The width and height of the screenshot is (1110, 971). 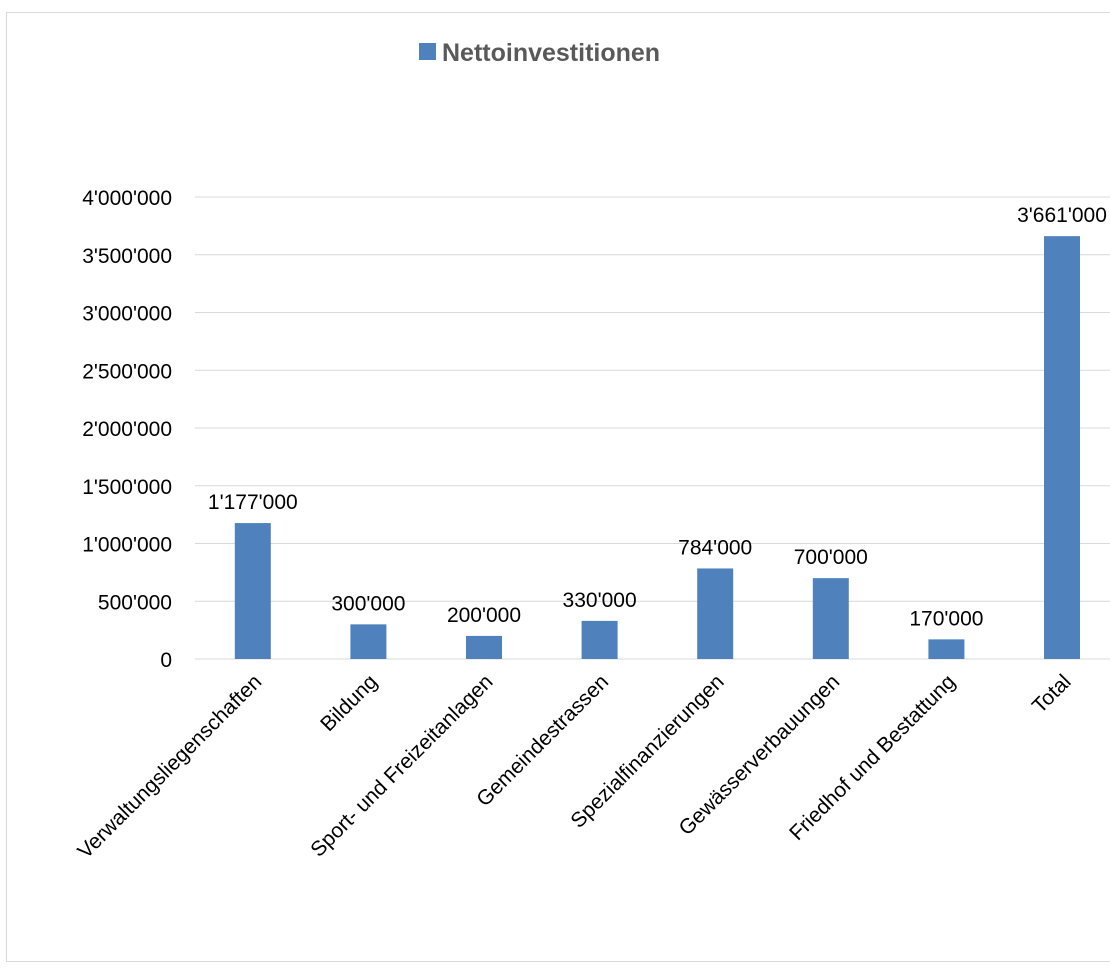 I want to click on x-tick-label: Sport- und Freizeitanlagen, so click(x=401, y=765).